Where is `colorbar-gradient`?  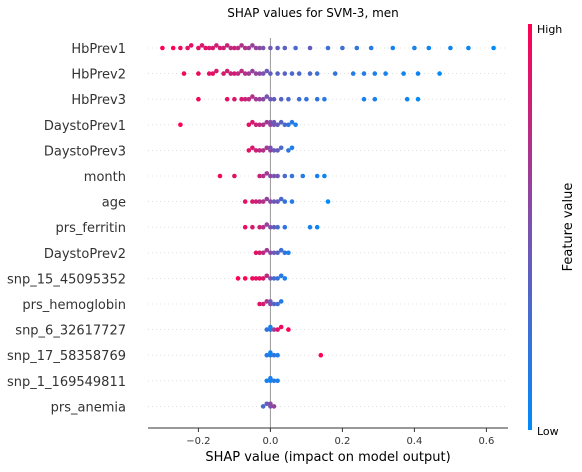
colorbar-gradient is located at coordinates (530, 227).